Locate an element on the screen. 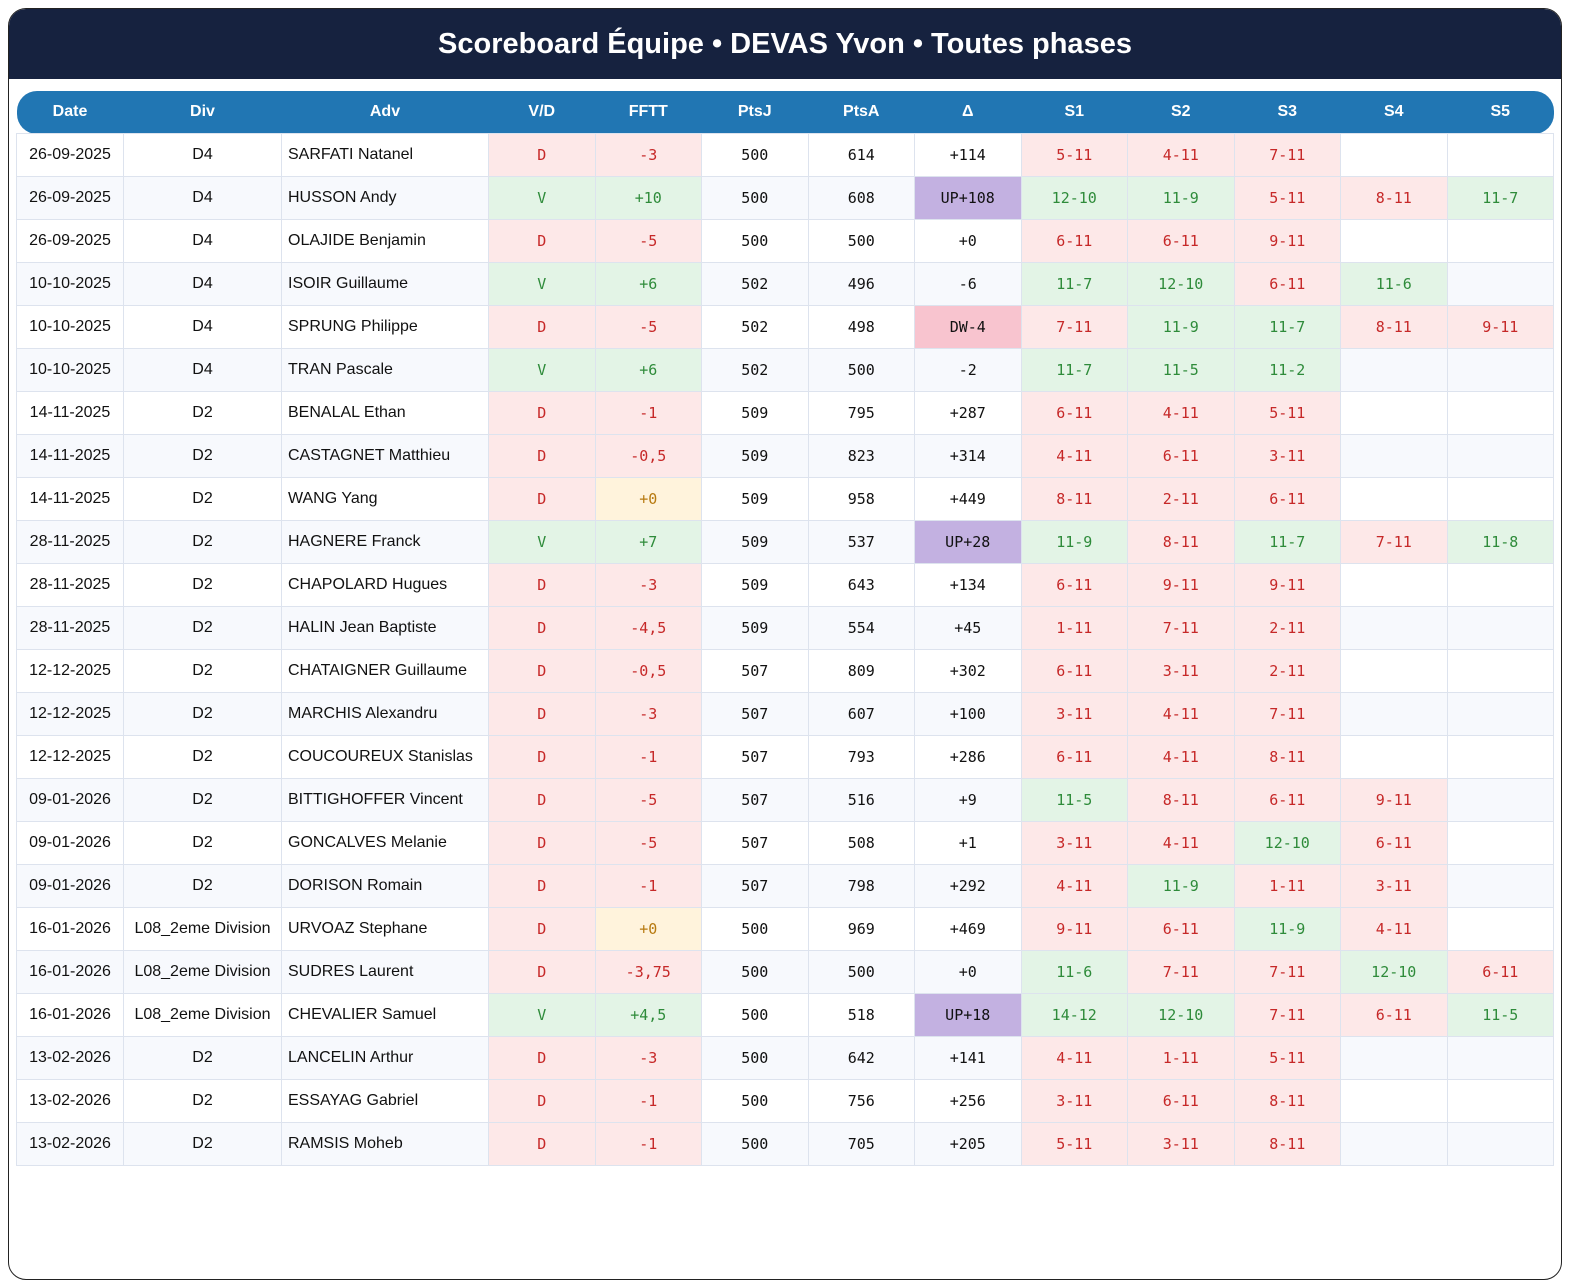  column-header-ptsa: PtsA is located at coordinates (861, 112).